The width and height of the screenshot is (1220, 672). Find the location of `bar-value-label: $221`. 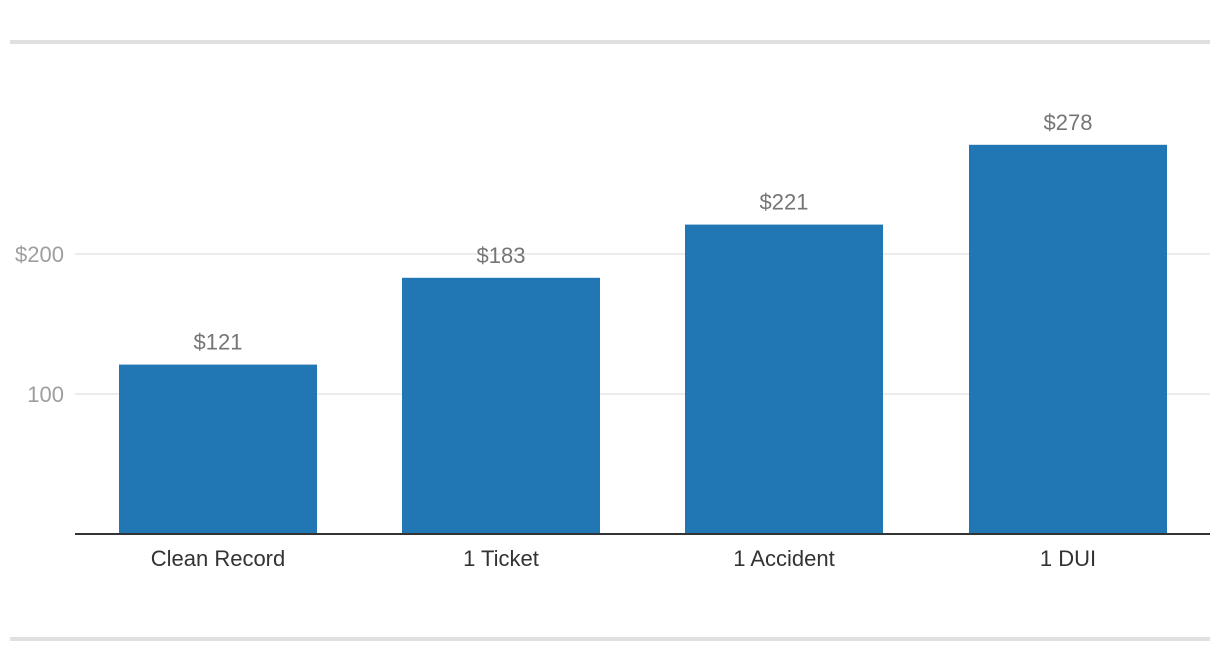

bar-value-label: $221 is located at coordinates (784, 202).